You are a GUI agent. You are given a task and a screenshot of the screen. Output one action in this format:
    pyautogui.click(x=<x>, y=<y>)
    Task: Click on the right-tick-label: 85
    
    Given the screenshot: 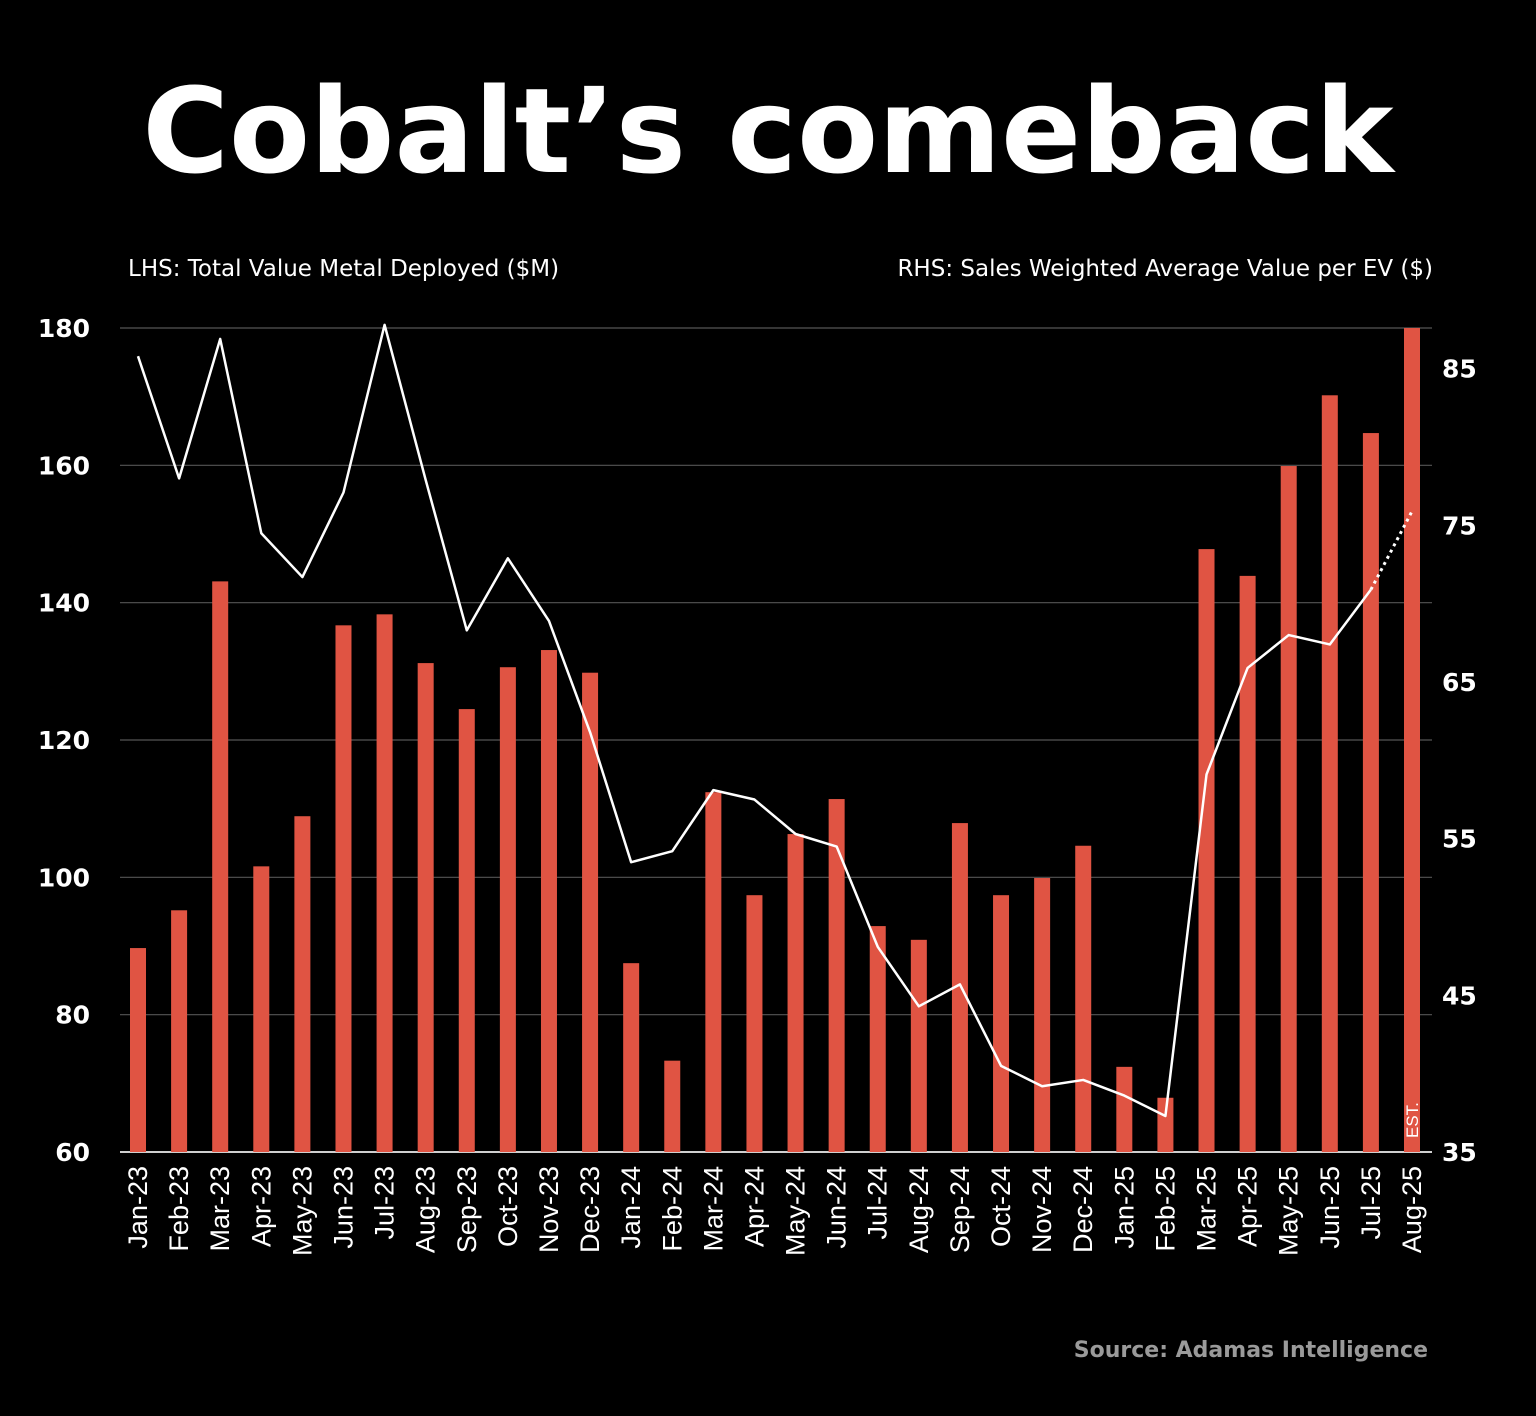 What is the action you would take?
    pyautogui.click(x=1459, y=369)
    